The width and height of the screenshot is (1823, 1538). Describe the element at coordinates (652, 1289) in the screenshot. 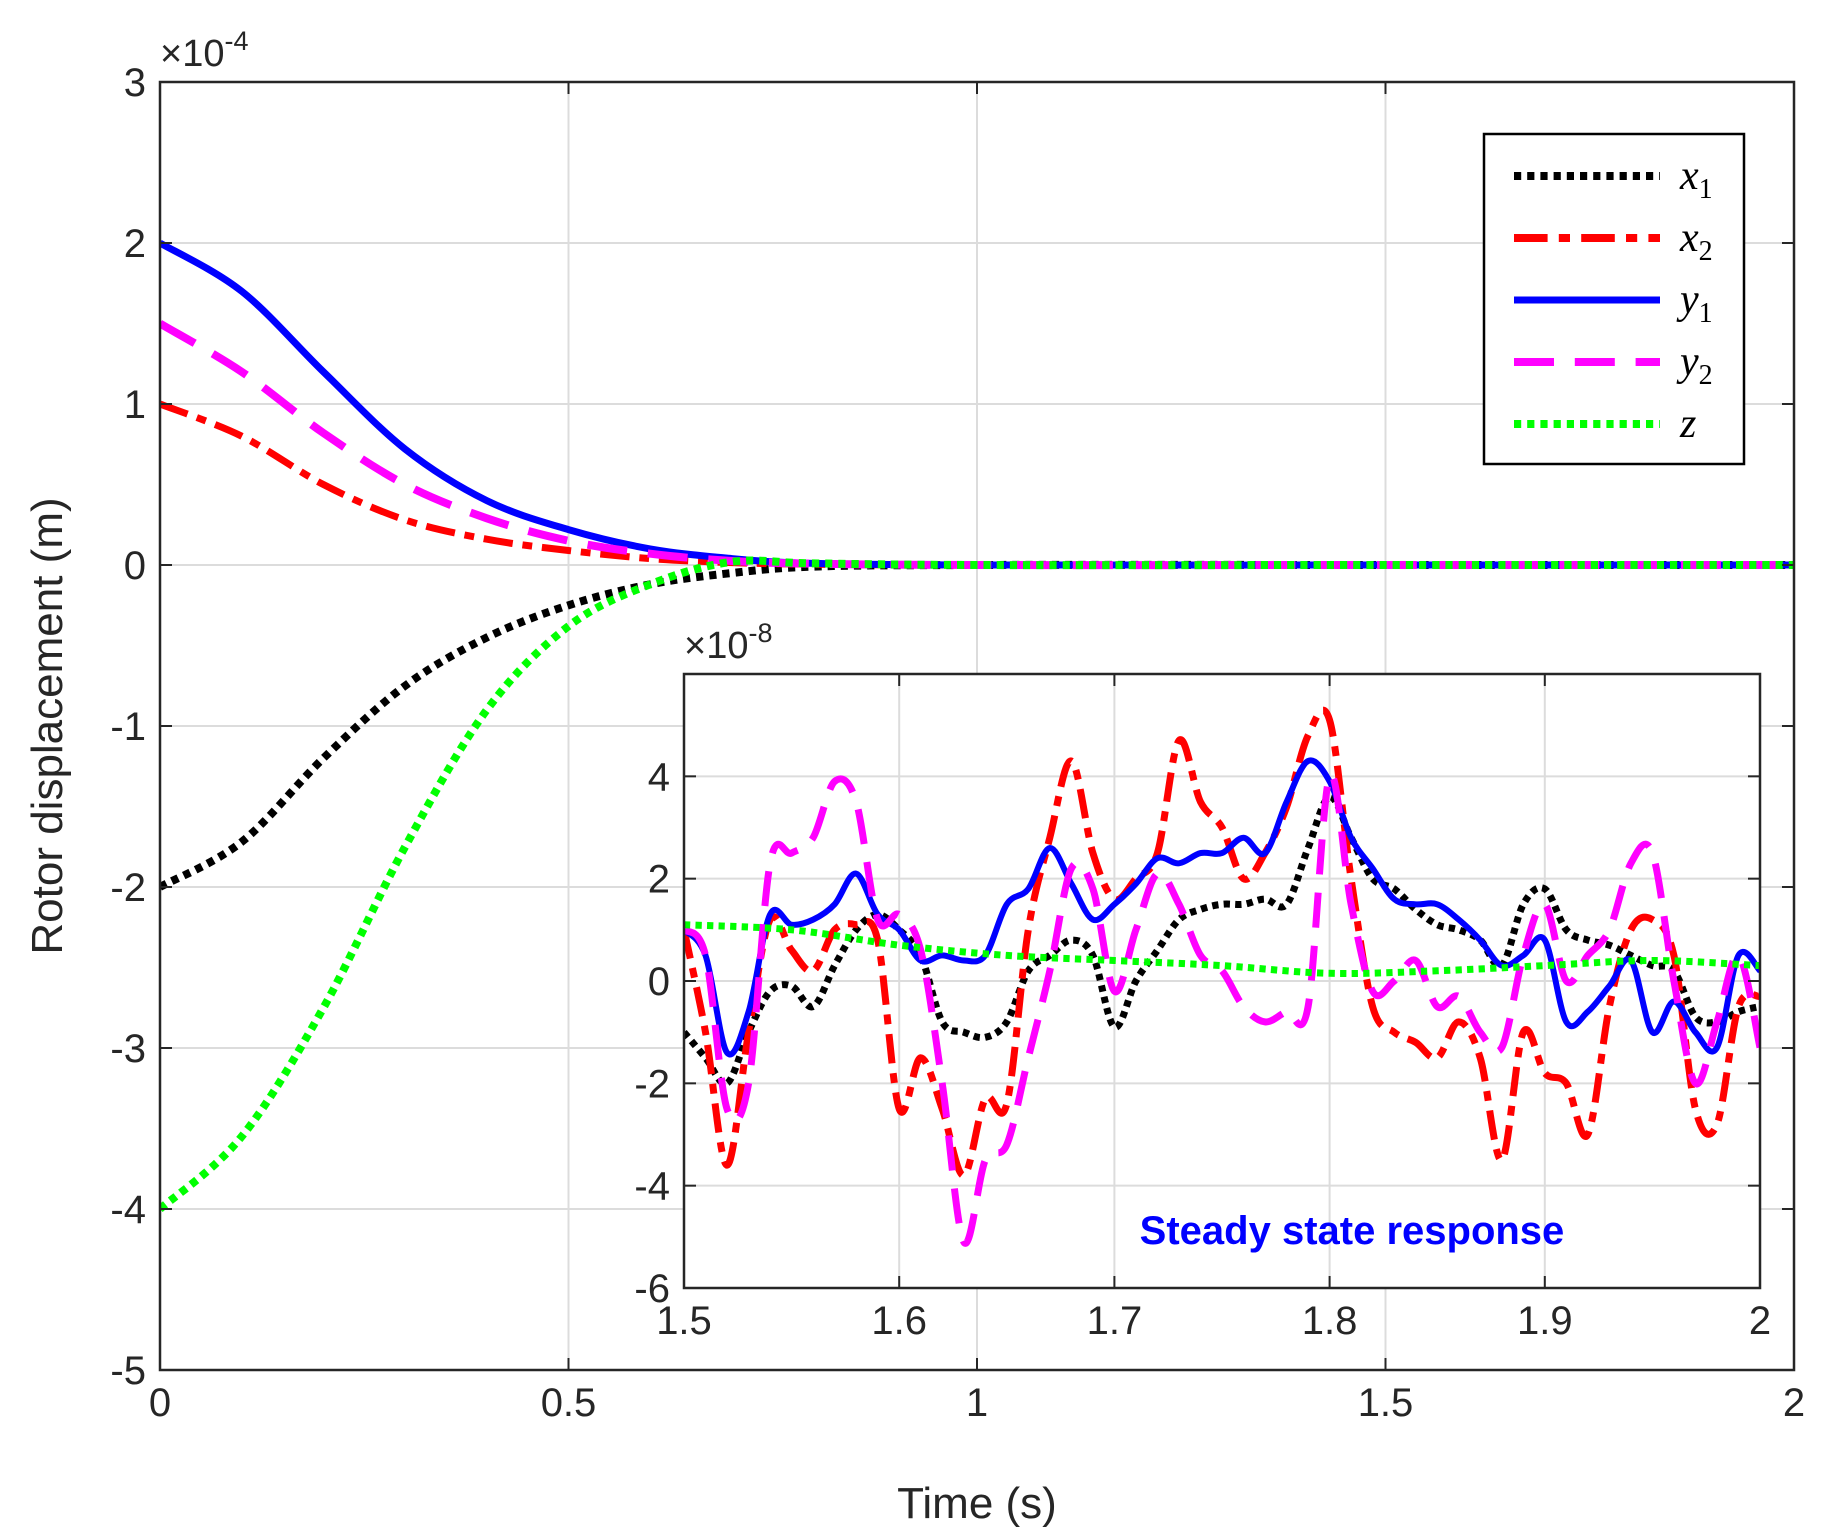

I see `inset-y-tick-label: -6` at that location.